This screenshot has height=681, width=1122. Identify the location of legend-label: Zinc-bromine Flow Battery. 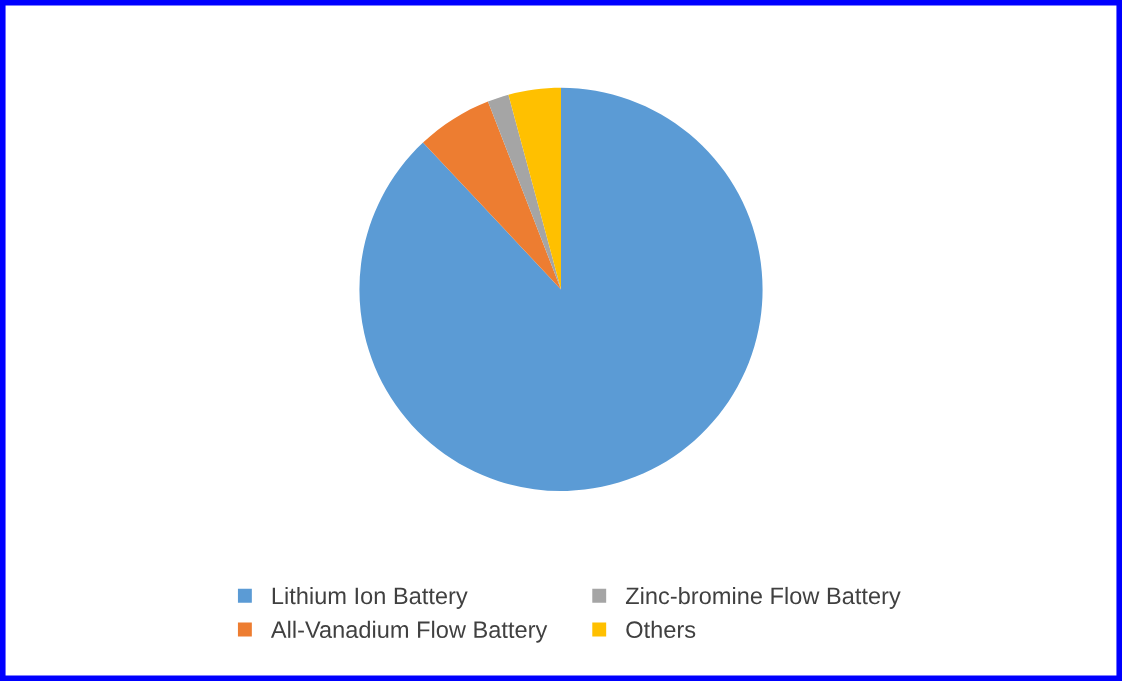
(763, 597).